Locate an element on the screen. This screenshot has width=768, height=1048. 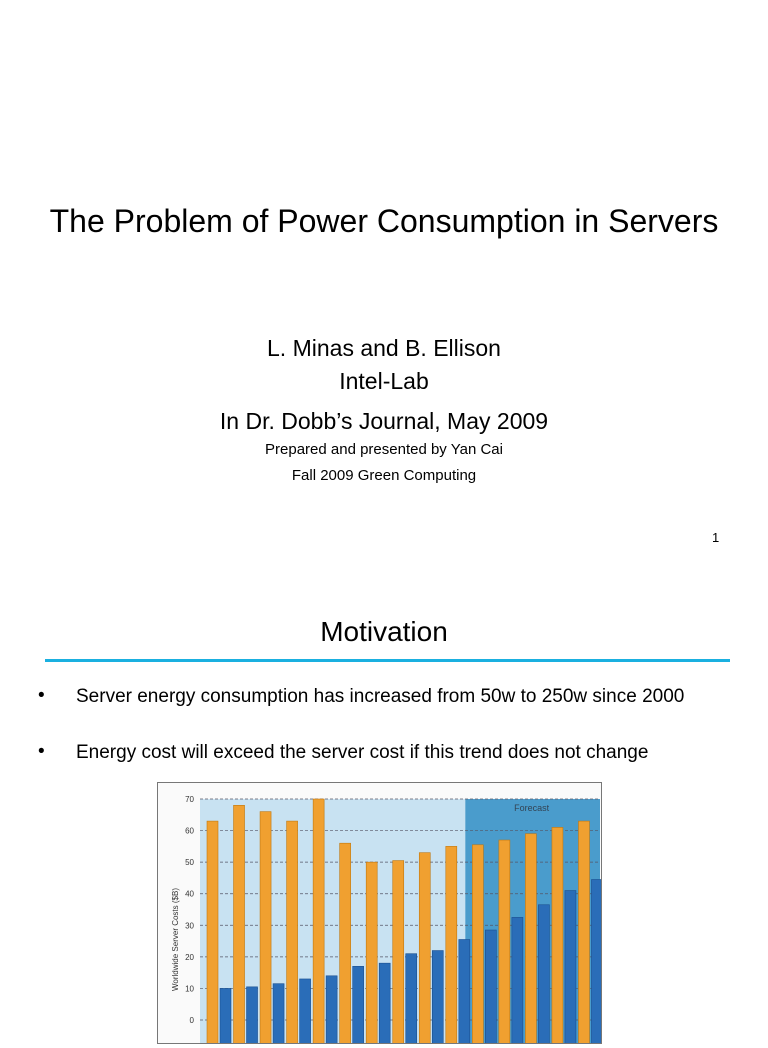
y-tick-label: 30 is located at coordinates (189, 925).